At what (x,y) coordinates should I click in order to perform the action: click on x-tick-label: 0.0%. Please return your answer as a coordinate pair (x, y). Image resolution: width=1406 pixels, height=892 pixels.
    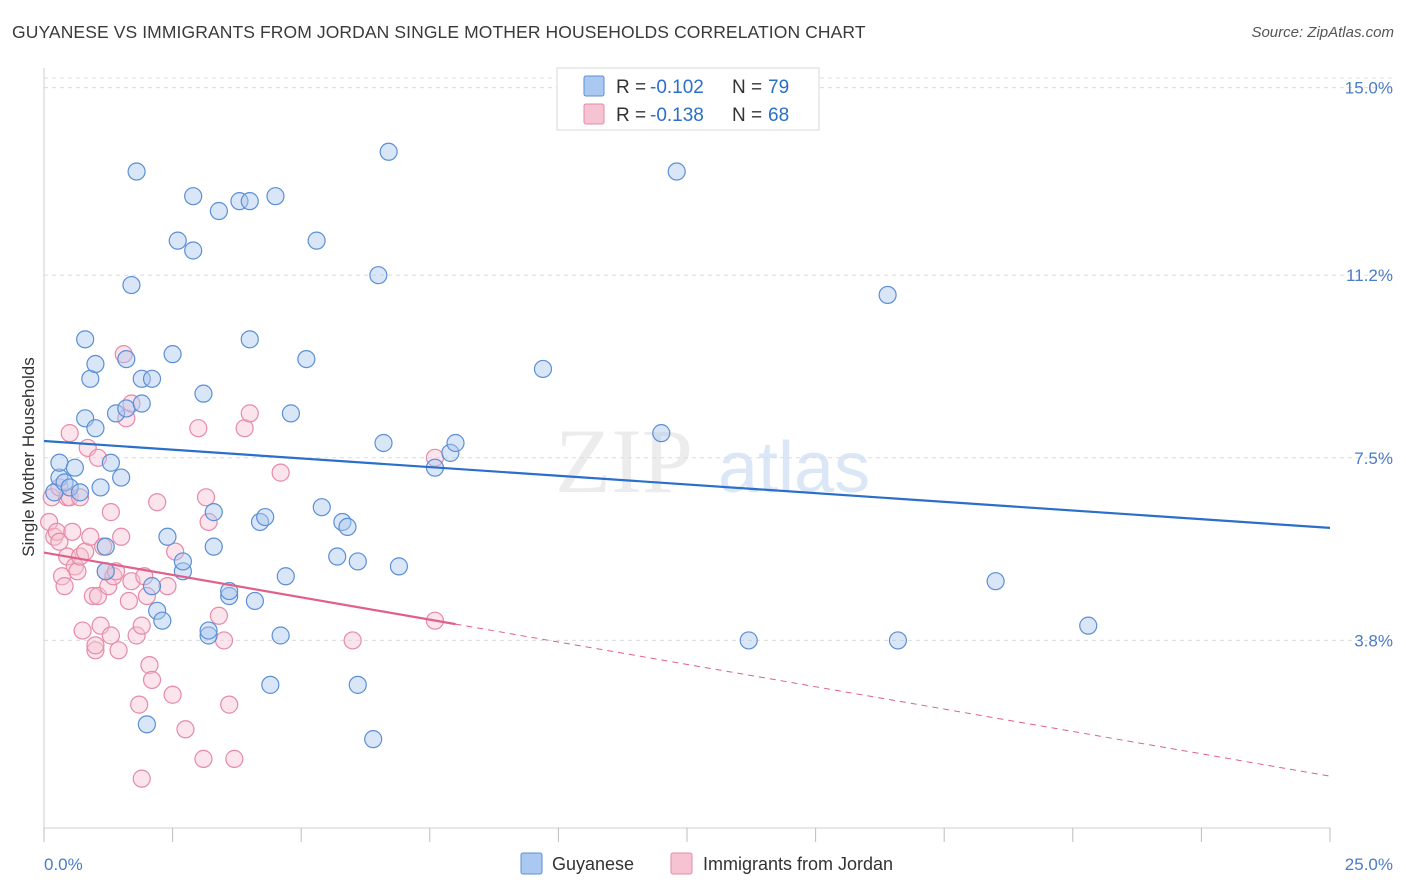
    Looking at the image, I should click on (63, 864).